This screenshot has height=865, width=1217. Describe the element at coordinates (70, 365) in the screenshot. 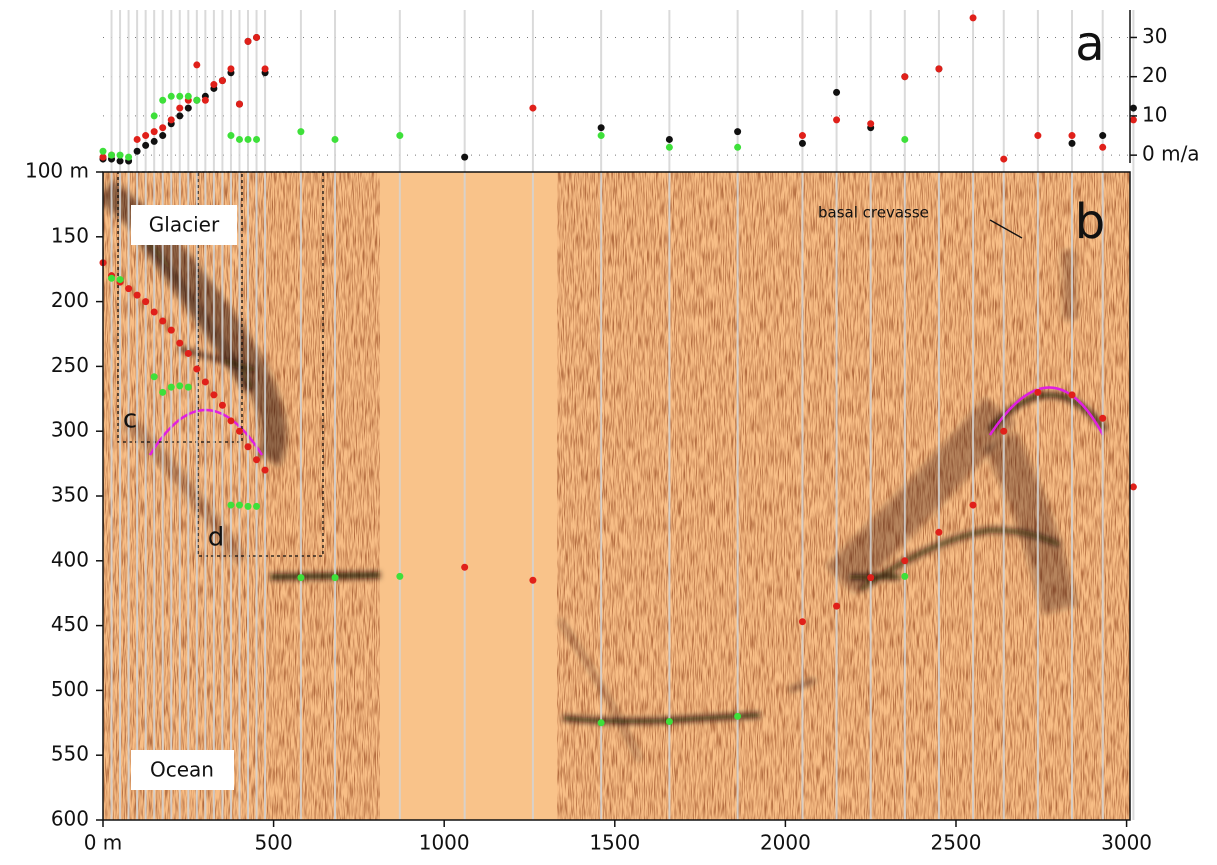

I see `y-tick-label: 250` at that location.